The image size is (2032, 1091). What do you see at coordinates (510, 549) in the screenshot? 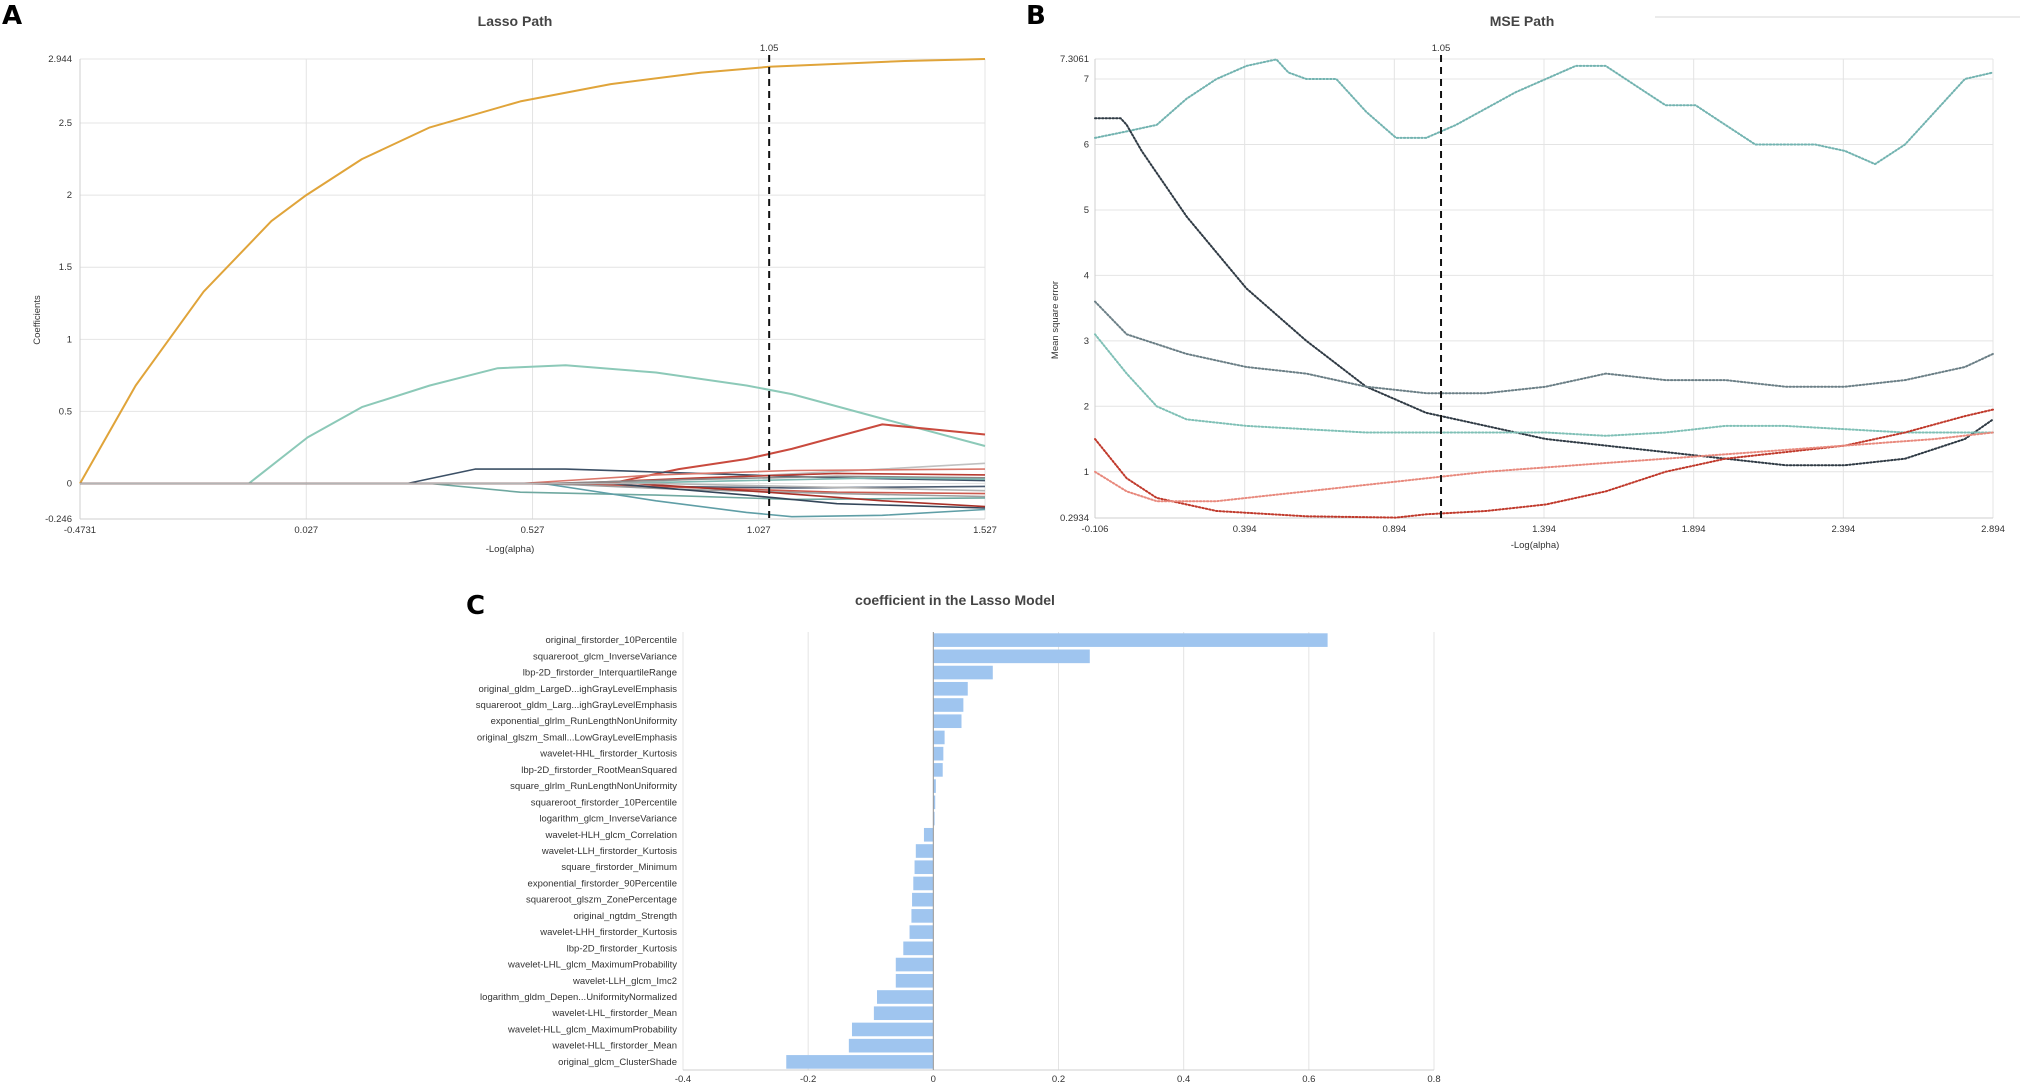
I see `lasso-path-xlabel: -Log(alpha)` at bounding box center [510, 549].